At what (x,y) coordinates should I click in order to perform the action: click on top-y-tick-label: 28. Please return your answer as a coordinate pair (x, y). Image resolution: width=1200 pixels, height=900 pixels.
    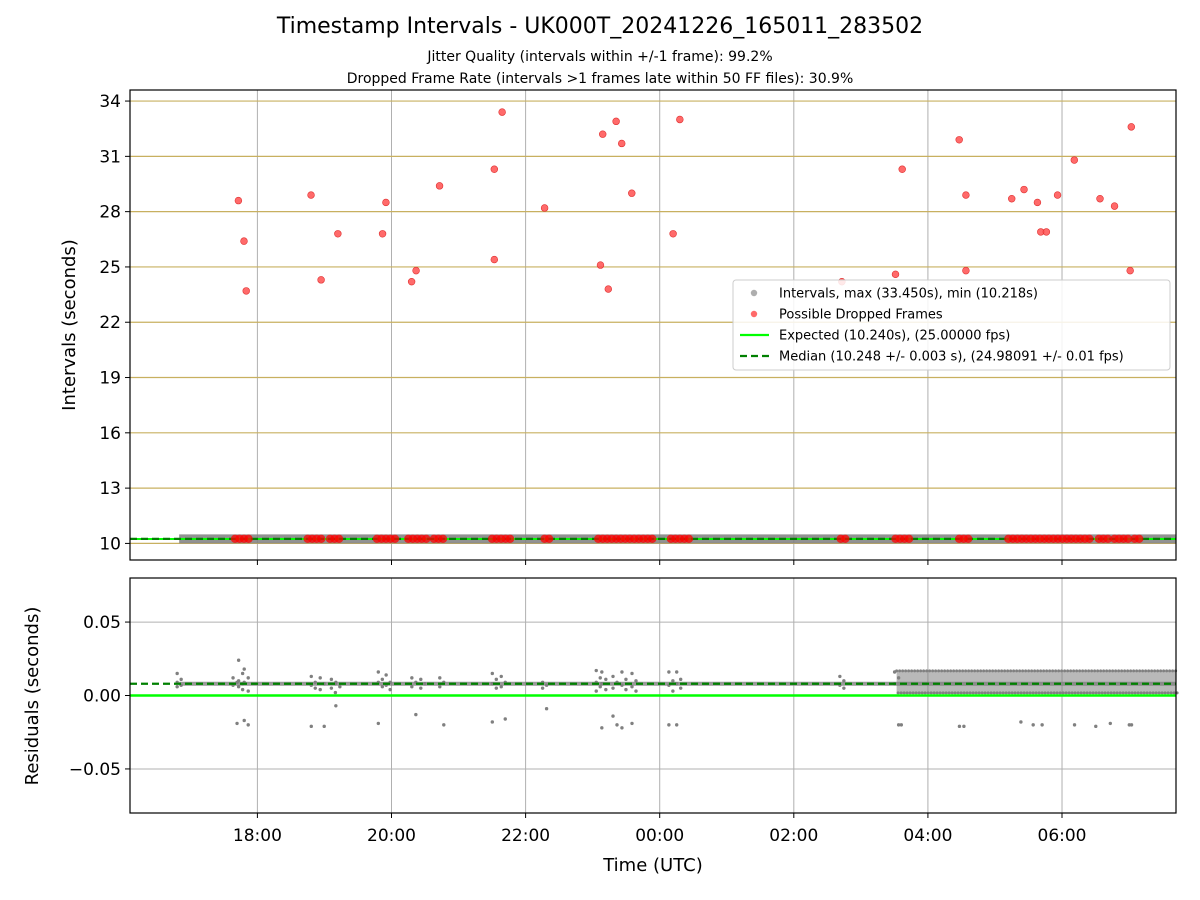
    Looking at the image, I should click on (110, 213).